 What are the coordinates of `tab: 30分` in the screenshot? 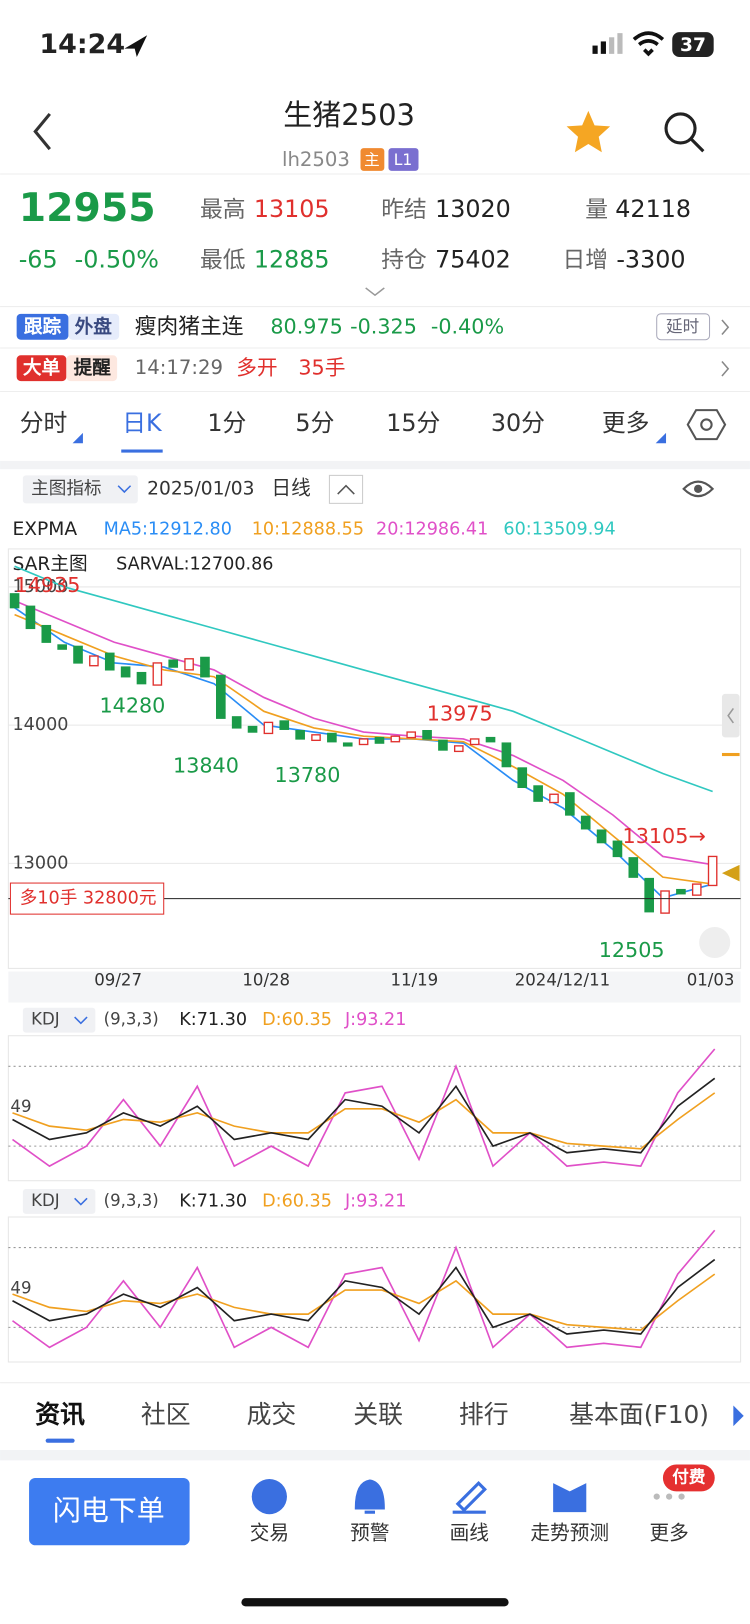 It's located at (518, 423).